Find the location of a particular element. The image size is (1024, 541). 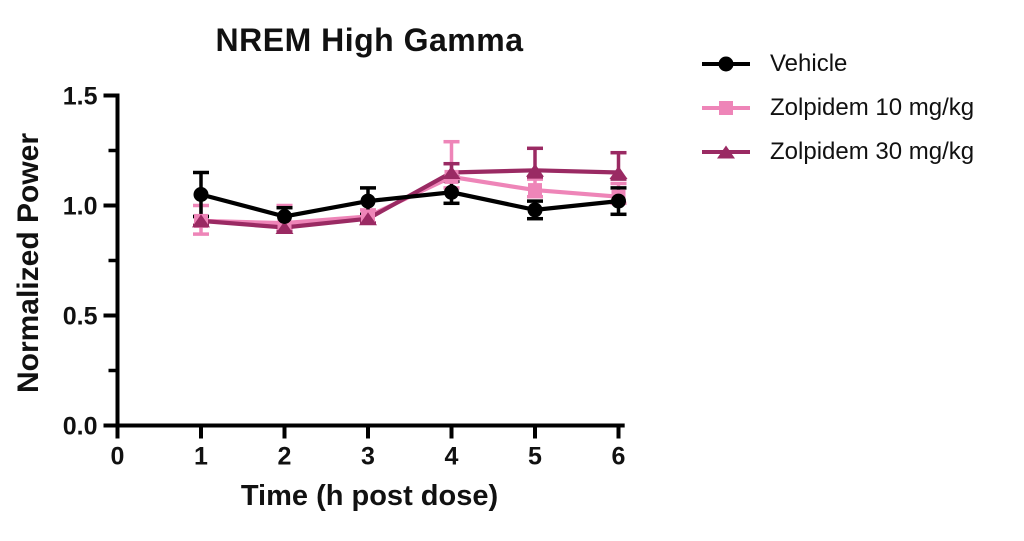

markers-triangle is located at coordinates (410, 198).